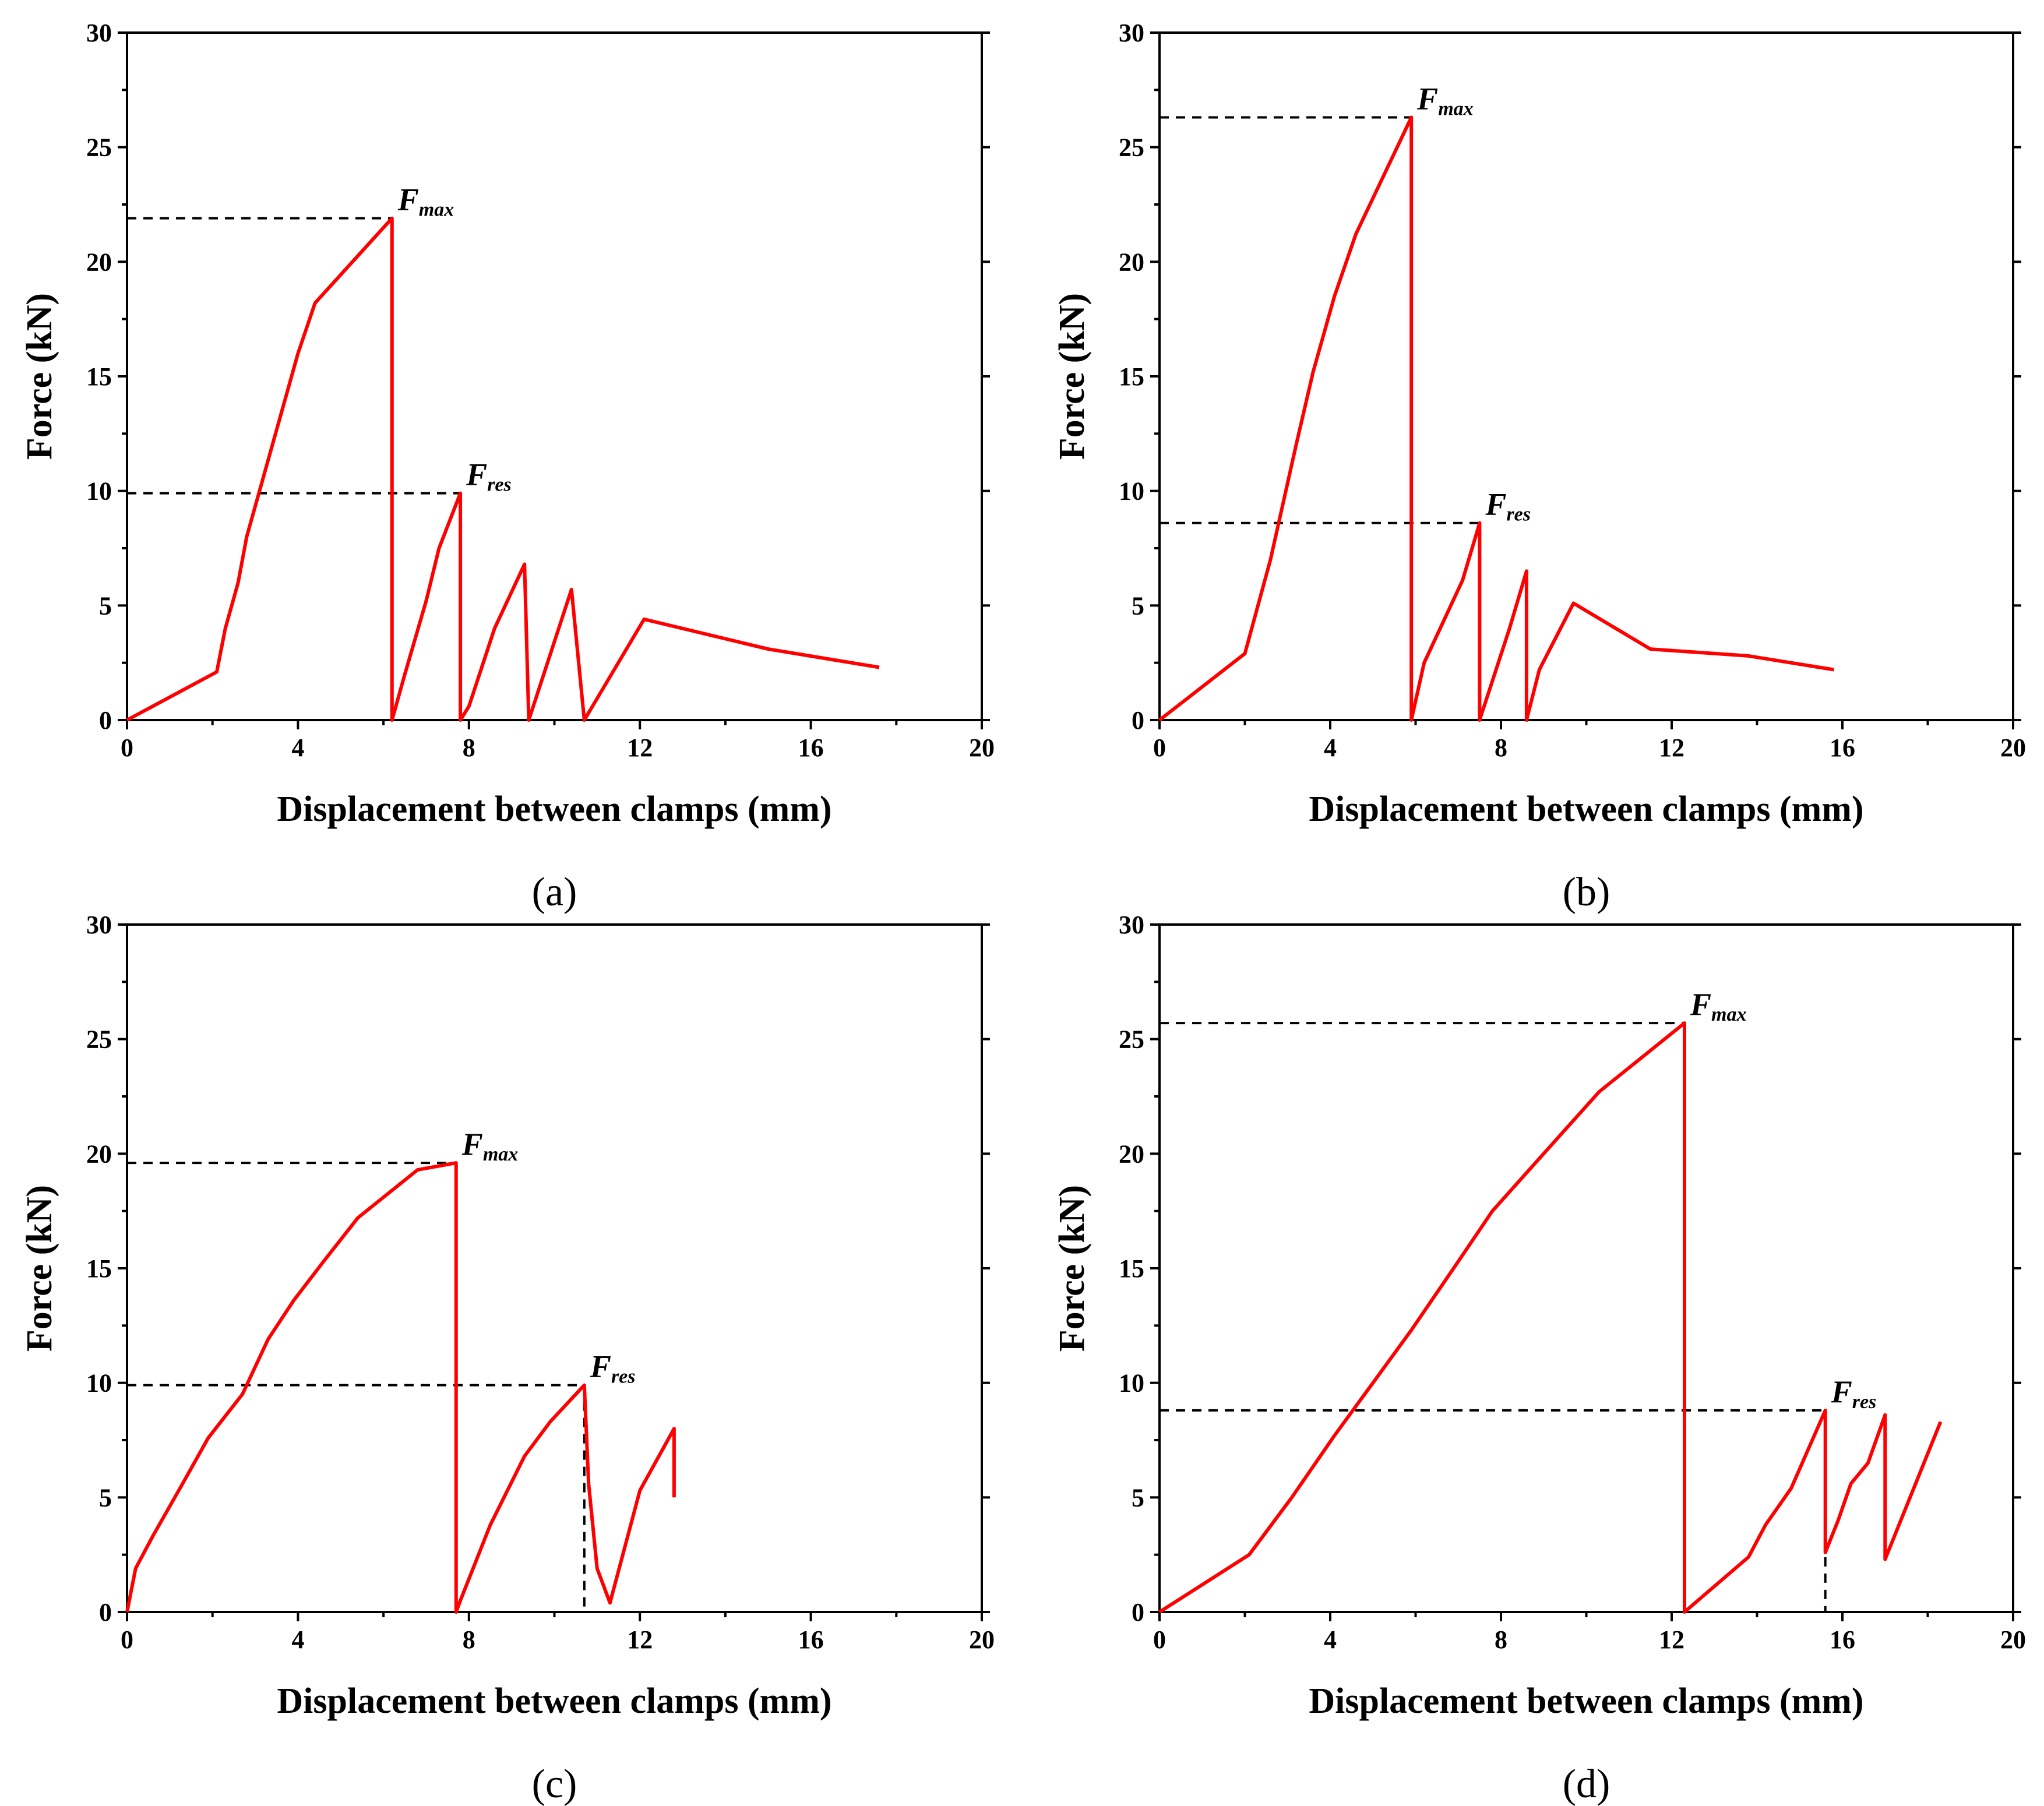  What do you see at coordinates (1586, 1784) in the screenshot?
I see `panel-label: (d)` at bounding box center [1586, 1784].